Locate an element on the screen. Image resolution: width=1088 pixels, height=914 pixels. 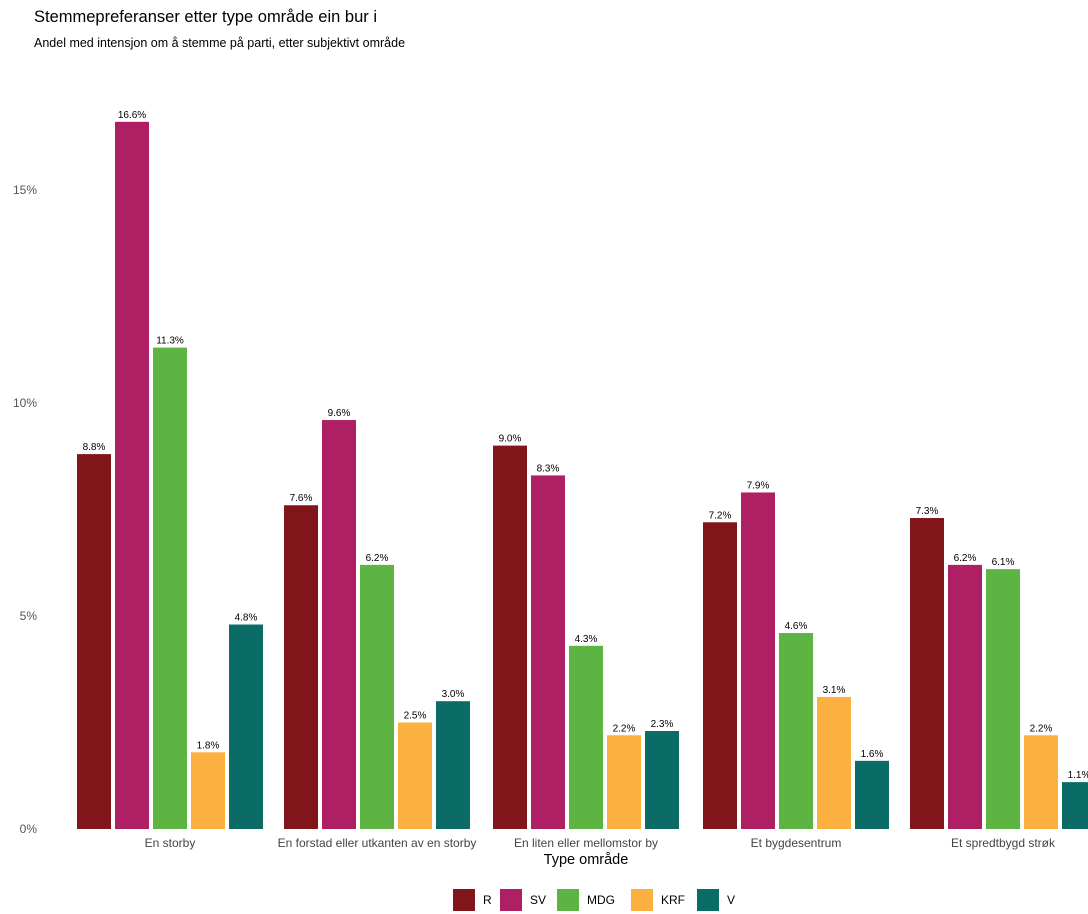
bar-value-label: 1.1% is located at coordinates (1078, 775).